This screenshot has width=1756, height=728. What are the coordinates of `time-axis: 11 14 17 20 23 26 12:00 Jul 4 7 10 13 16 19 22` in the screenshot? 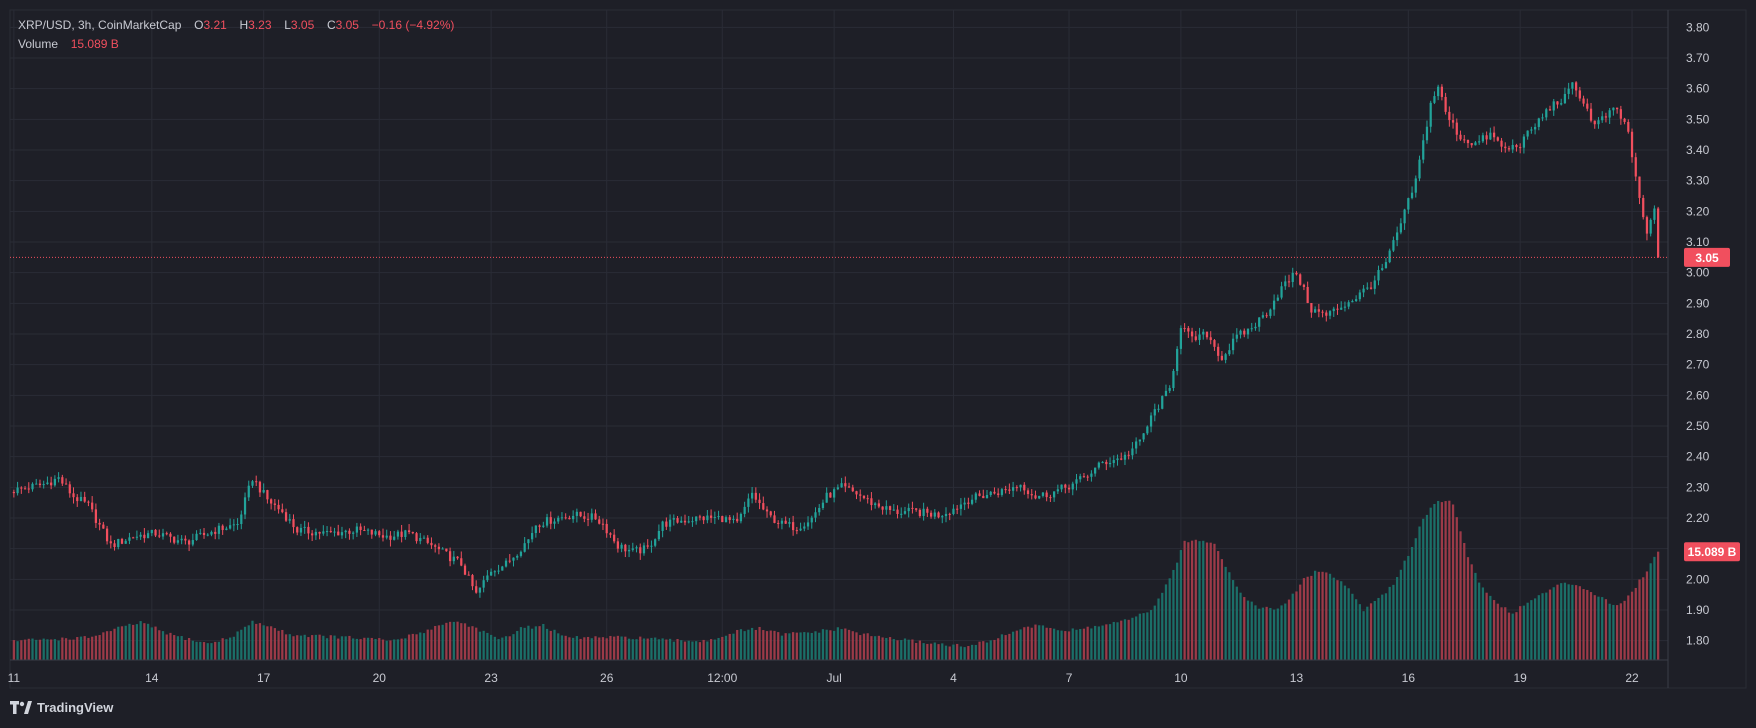 It's located at (823, 678).